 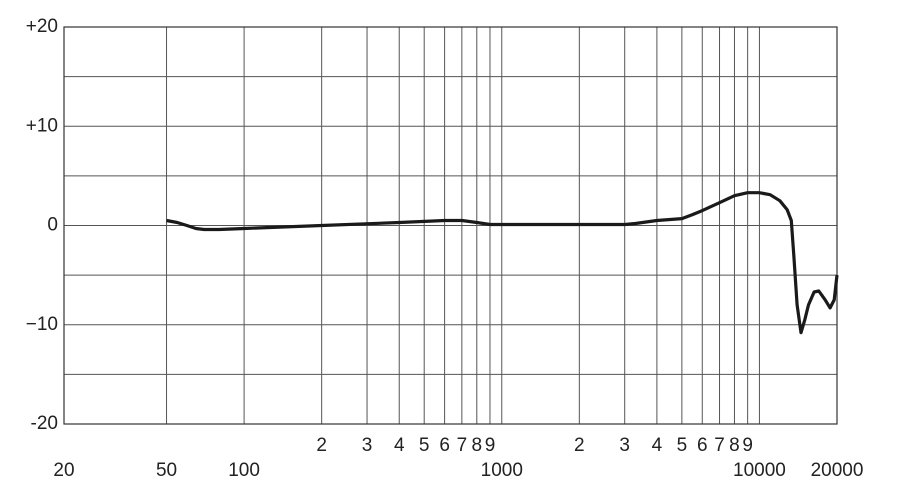 What do you see at coordinates (837, 470) in the screenshot?
I see `x-tick-label: 20000` at bounding box center [837, 470].